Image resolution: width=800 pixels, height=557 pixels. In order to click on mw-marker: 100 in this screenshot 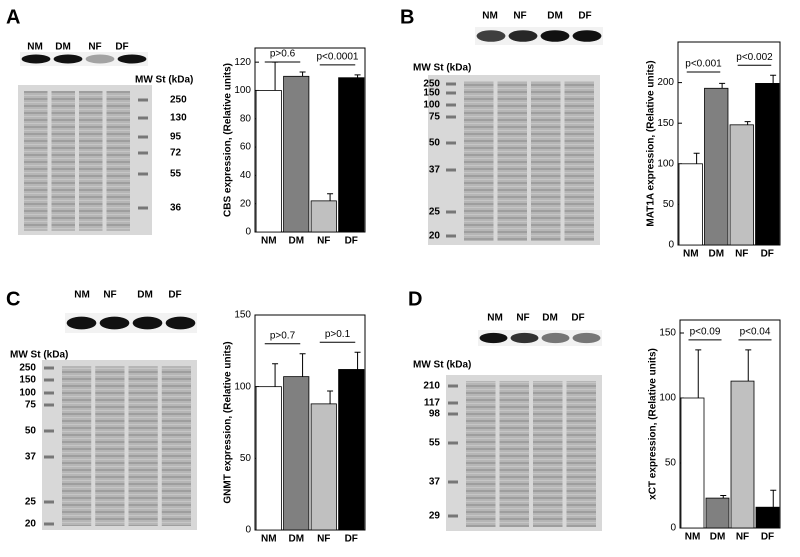, I will do `click(27, 393)`.